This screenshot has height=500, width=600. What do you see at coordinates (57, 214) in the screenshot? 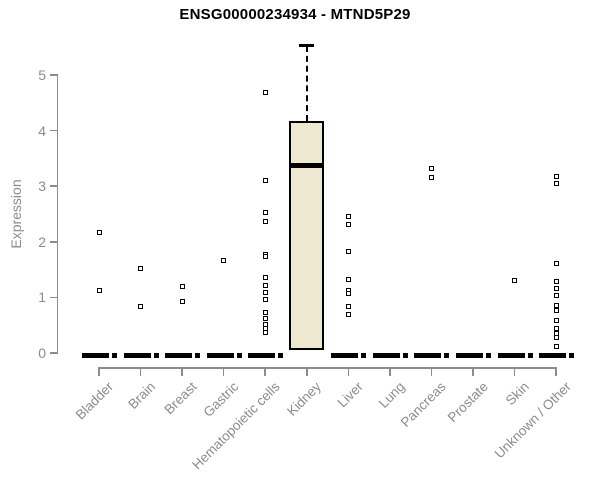
I see `y-axis-line` at bounding box center [57, 214].